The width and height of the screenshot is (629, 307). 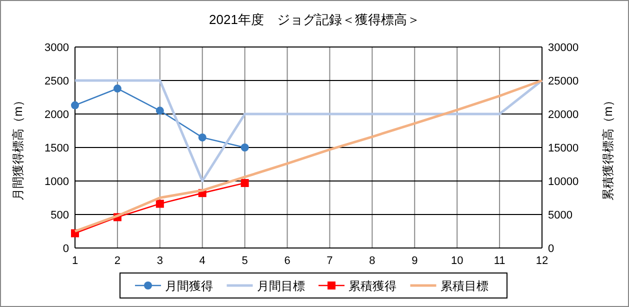 What do you see at coordinates (563, 82) in the screenshot?
I see `y2-tick-label: 25000` at bounding box center [563, 82].